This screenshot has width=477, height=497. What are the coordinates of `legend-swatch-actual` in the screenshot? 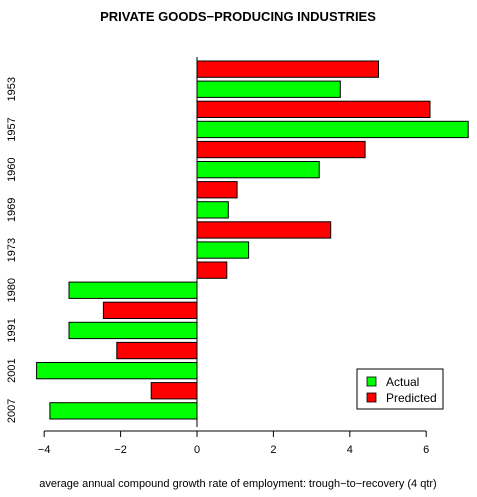 It's located at (371, 381).